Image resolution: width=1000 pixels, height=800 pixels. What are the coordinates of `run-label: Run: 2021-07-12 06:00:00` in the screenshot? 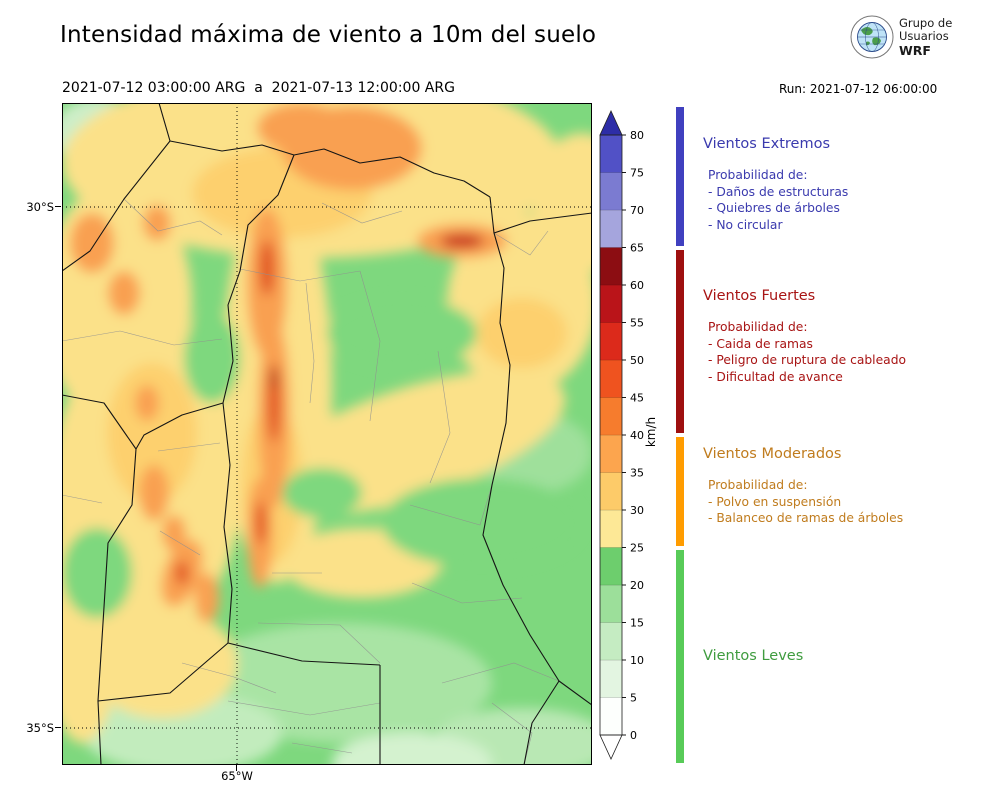 It's located at (858, 89).